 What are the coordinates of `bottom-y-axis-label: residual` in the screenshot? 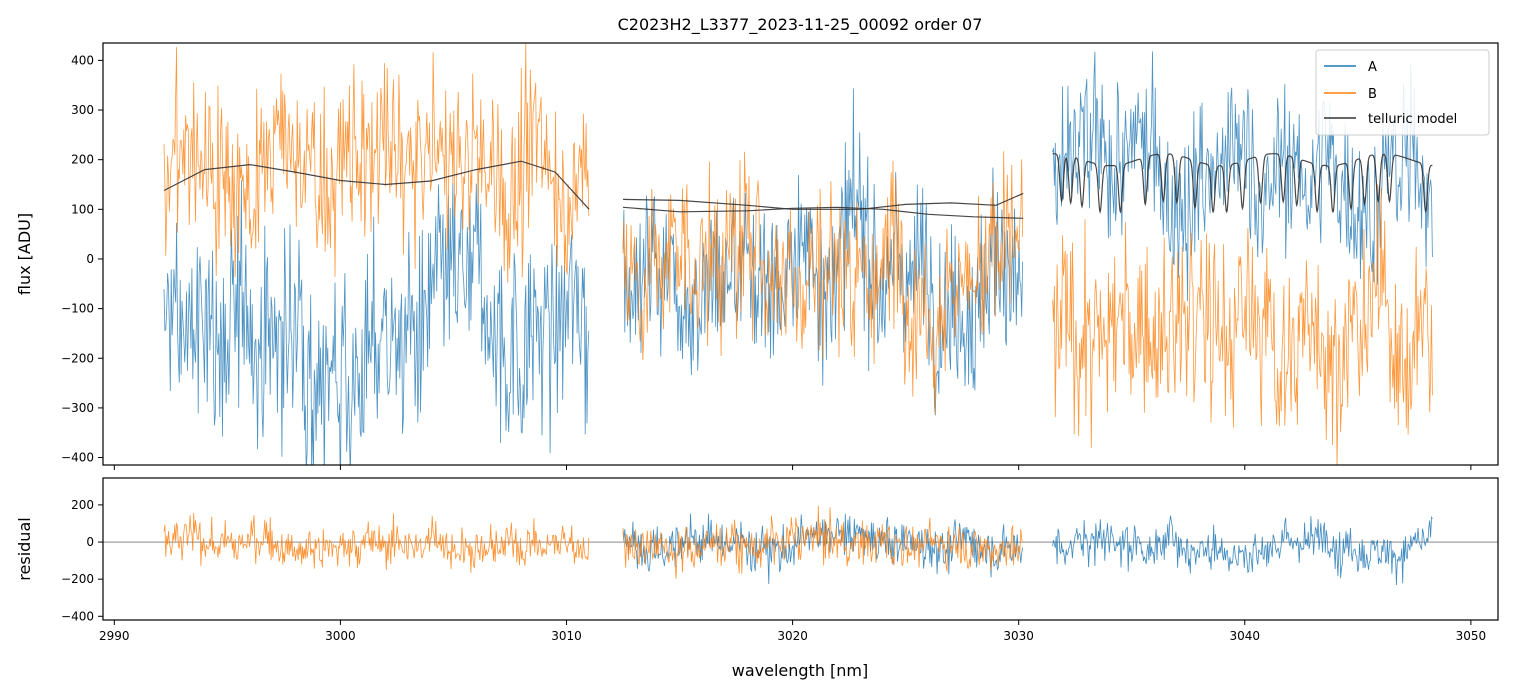 It's located at (24, 548).